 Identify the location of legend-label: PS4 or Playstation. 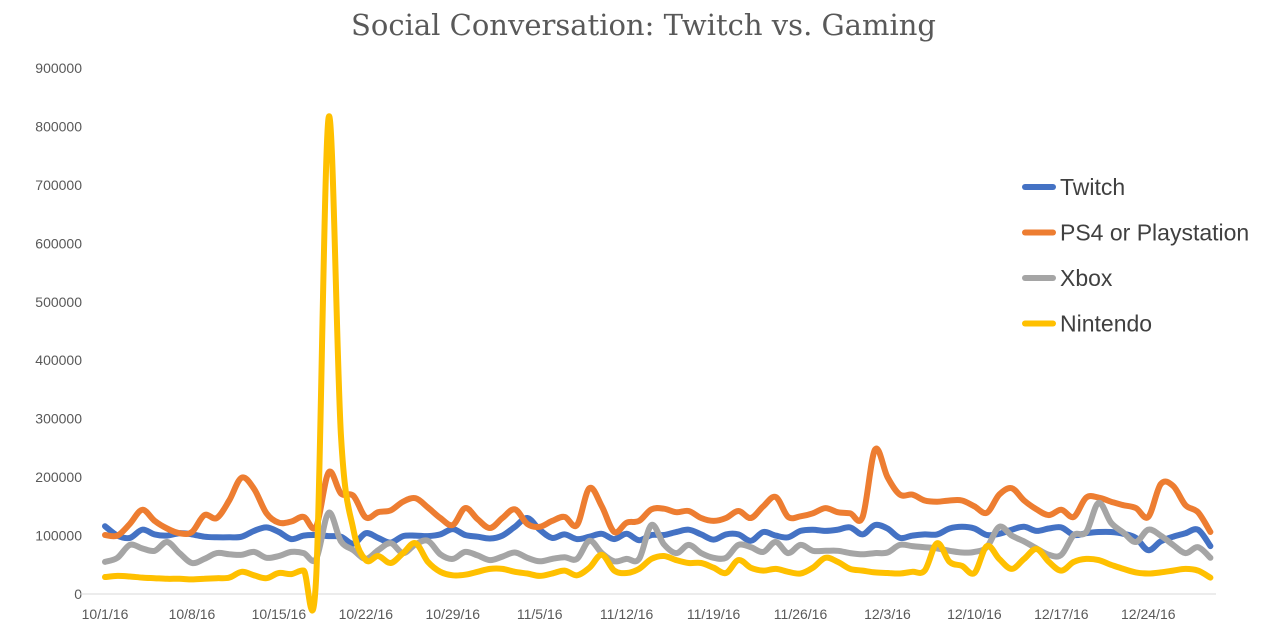
(1154, 233).